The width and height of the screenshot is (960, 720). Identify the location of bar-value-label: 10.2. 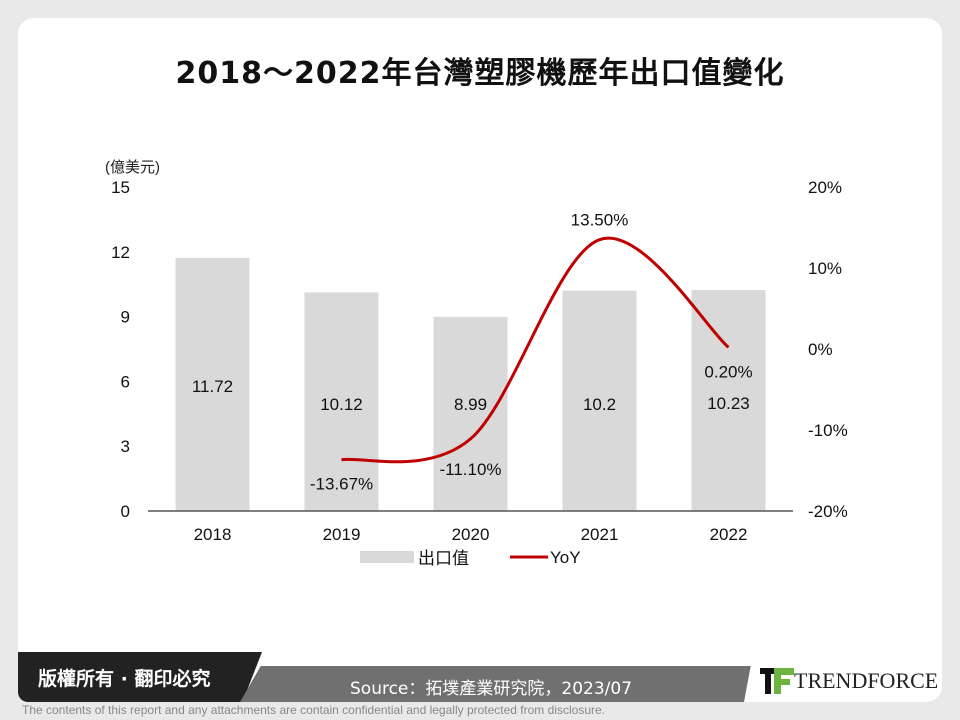
(599, 404).